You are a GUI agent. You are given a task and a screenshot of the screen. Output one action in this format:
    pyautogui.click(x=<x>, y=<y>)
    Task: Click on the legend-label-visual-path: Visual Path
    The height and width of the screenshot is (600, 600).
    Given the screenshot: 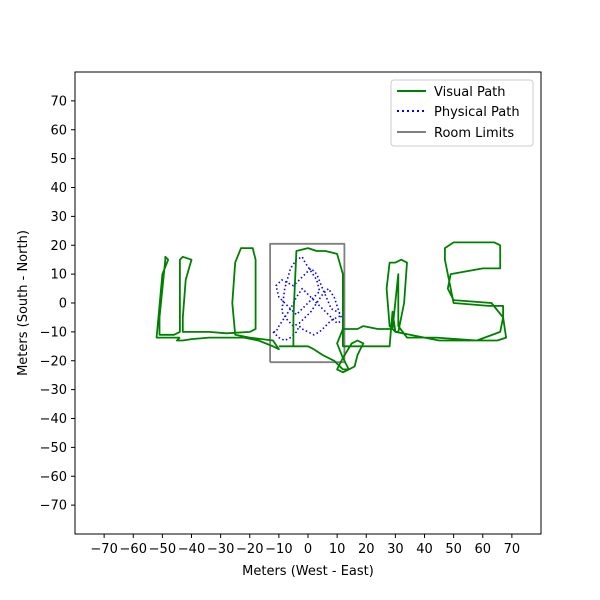 What is the action you would take?
    pyautogui.click(x=470, y=92)
    